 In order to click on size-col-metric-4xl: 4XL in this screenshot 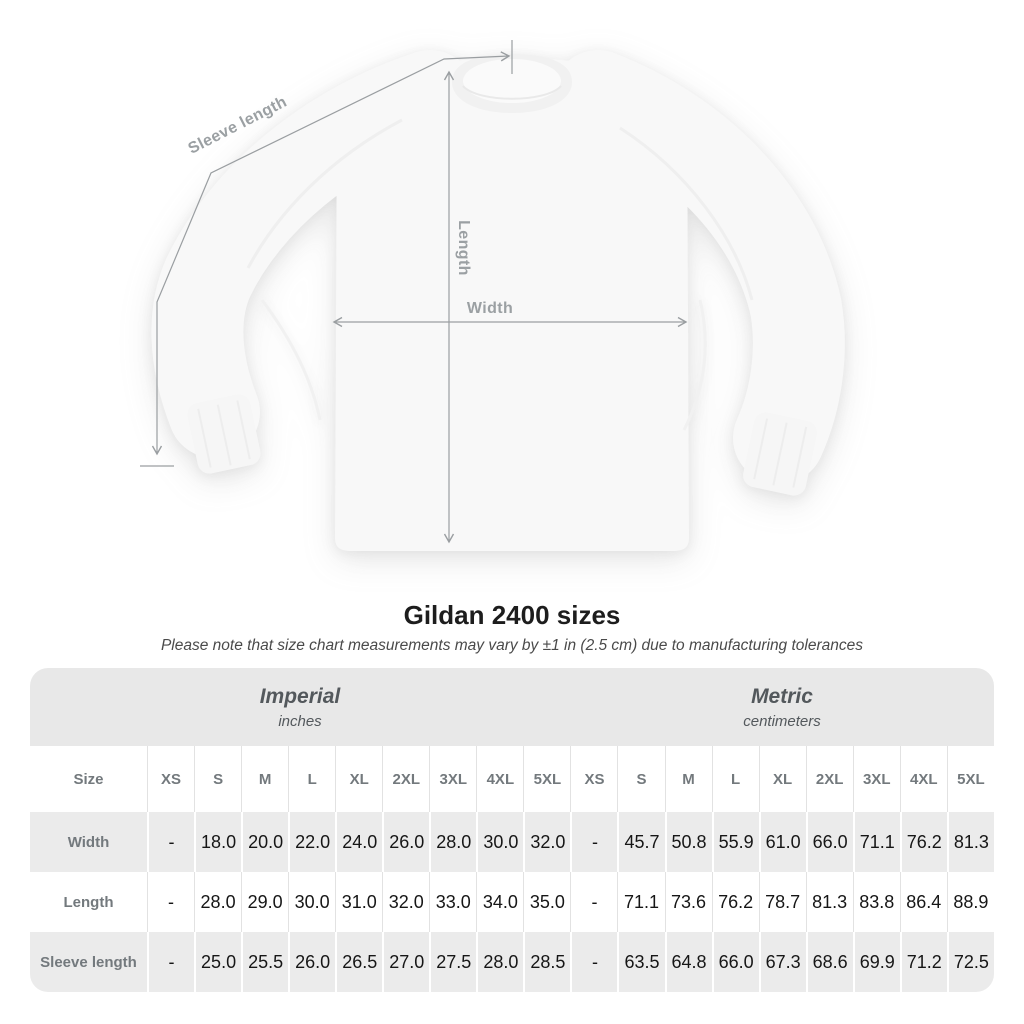, I will do `click(923, 779)`.